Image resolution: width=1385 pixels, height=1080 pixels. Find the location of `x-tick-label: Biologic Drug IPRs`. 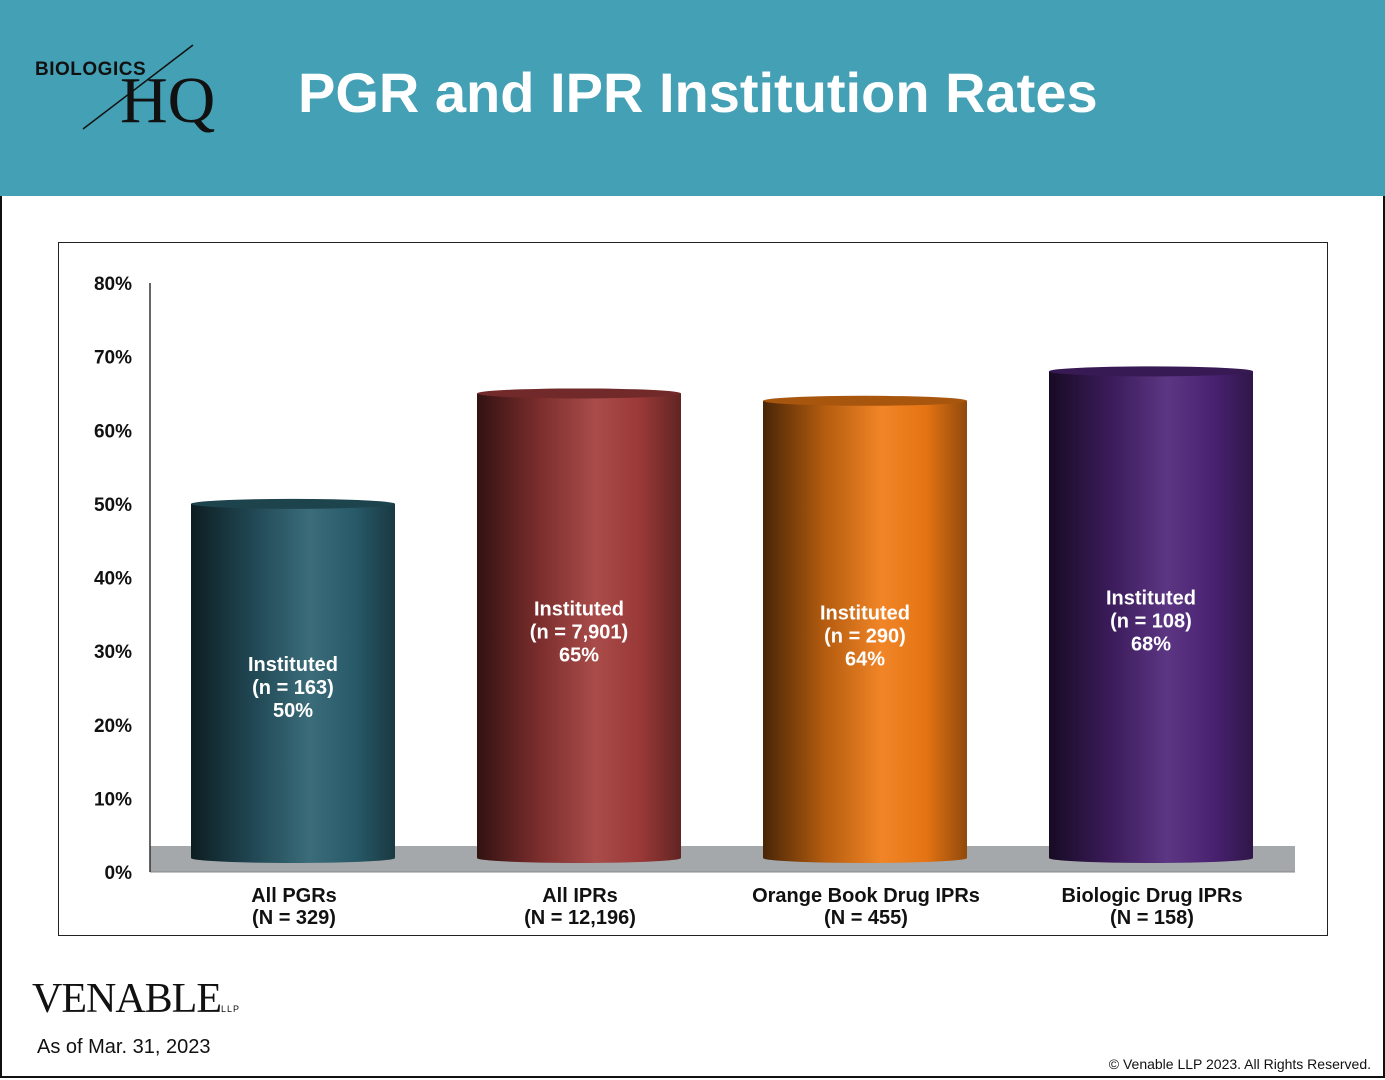

x-tick-label: Biologic Drug IPRs is located at coordinates (1151, 896).